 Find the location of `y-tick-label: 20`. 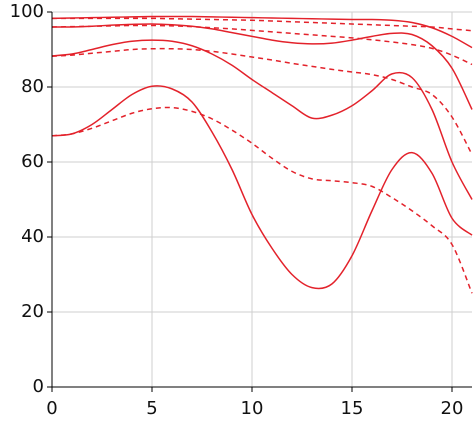

y-tick-label: 20 is located at coordinates (32, 311).